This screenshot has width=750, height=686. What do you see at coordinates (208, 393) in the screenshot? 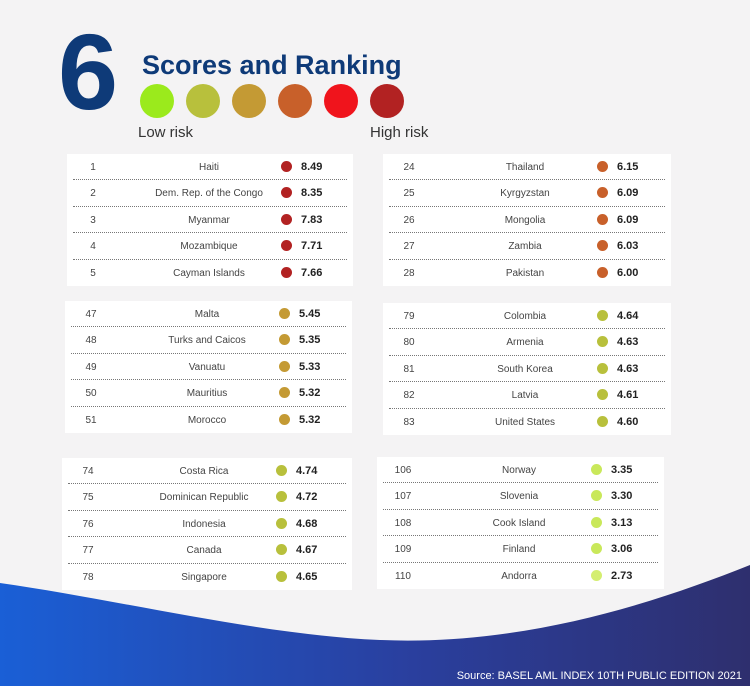
I see `table-row: 50 Mauritius 5.32` at bounding box center [208, 393].